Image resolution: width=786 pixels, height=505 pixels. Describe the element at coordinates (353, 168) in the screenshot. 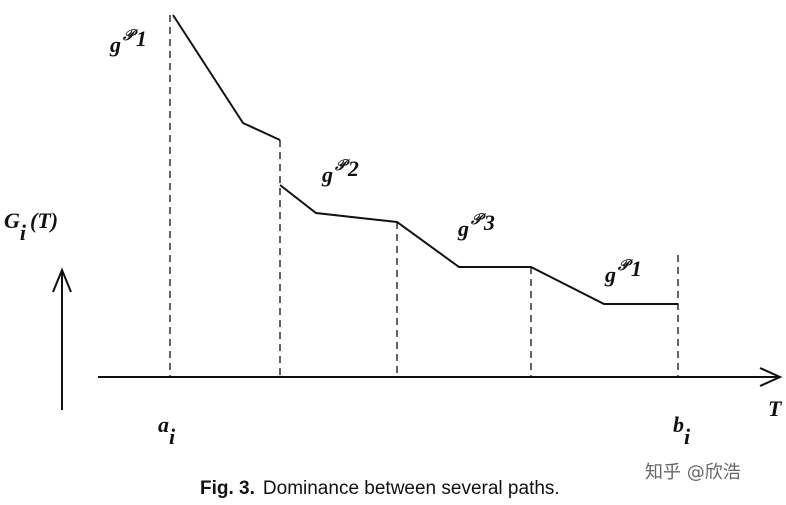

I see `label-part: 2` at that location.